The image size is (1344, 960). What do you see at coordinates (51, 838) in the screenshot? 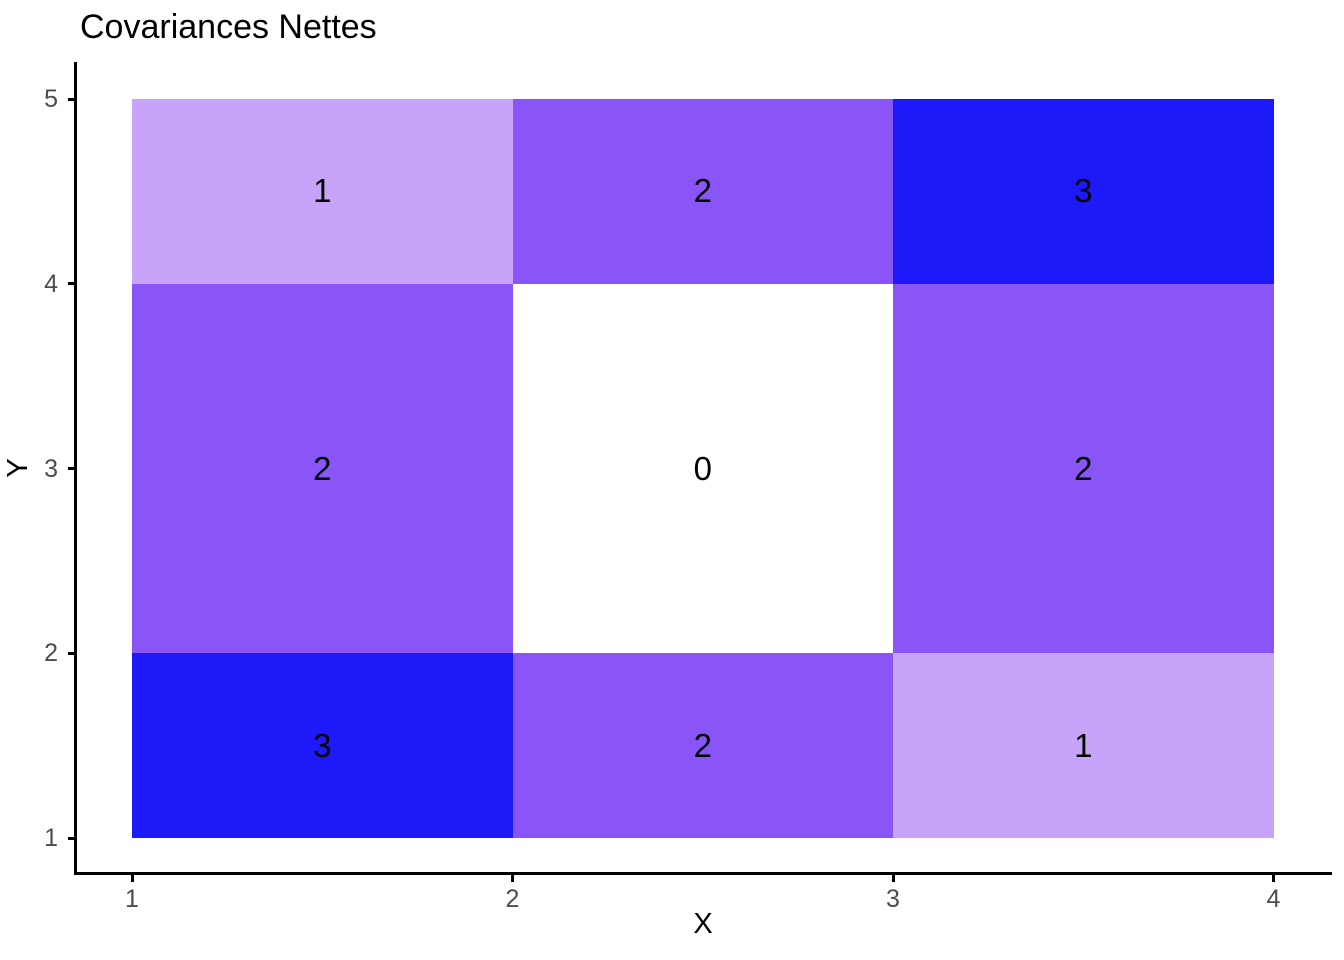
I see `y-tick-label: 1` at bounding box center [51, 838].